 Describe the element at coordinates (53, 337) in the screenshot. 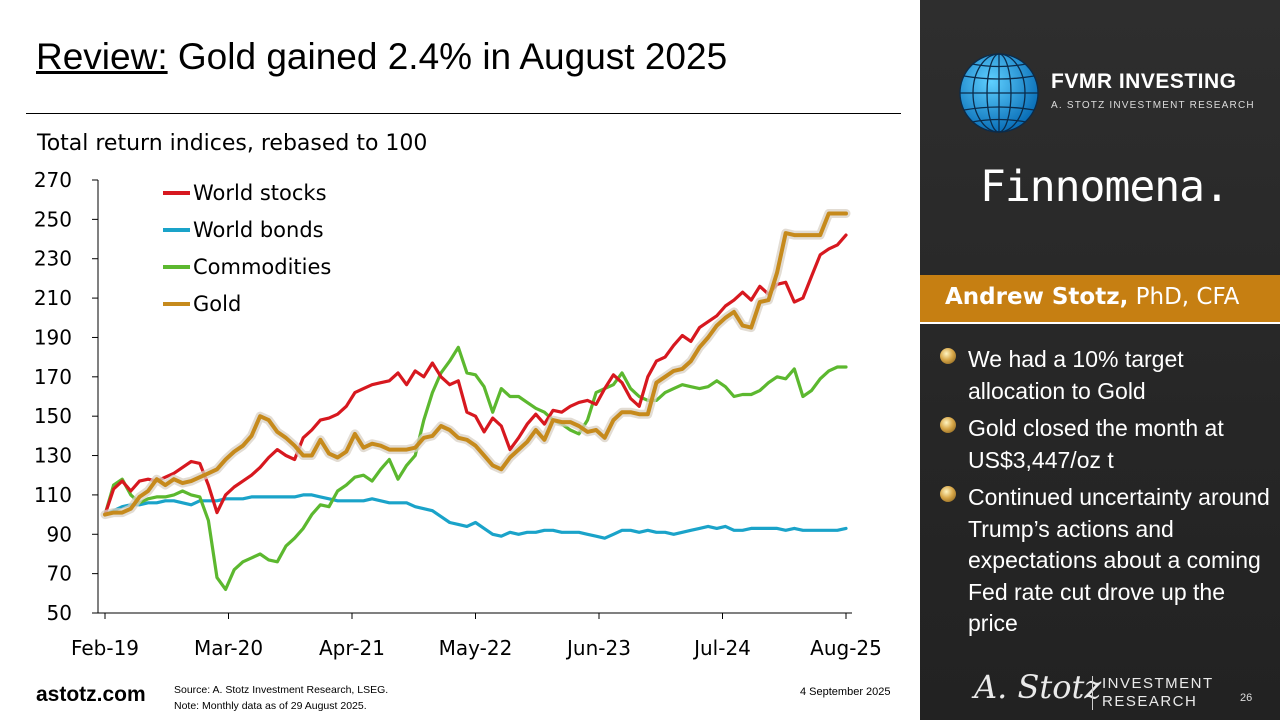

I see `y-tick-label: 190` at that location.